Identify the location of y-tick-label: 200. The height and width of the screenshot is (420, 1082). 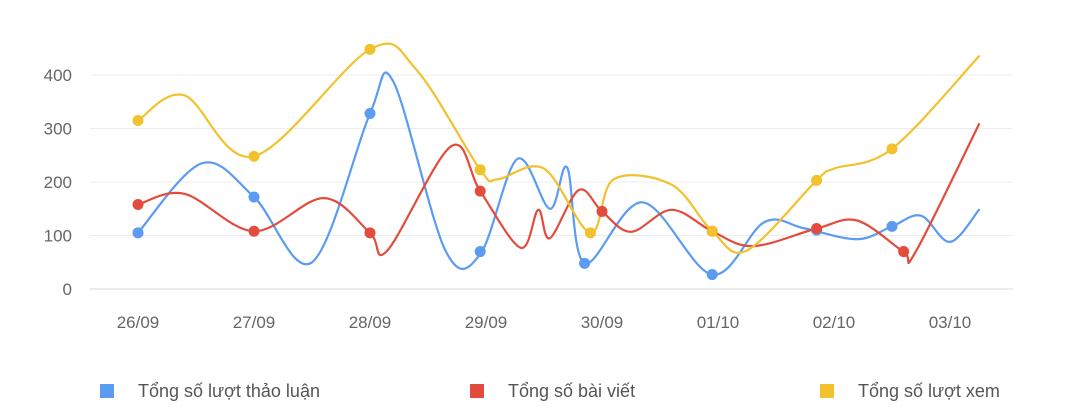
(58, 182).